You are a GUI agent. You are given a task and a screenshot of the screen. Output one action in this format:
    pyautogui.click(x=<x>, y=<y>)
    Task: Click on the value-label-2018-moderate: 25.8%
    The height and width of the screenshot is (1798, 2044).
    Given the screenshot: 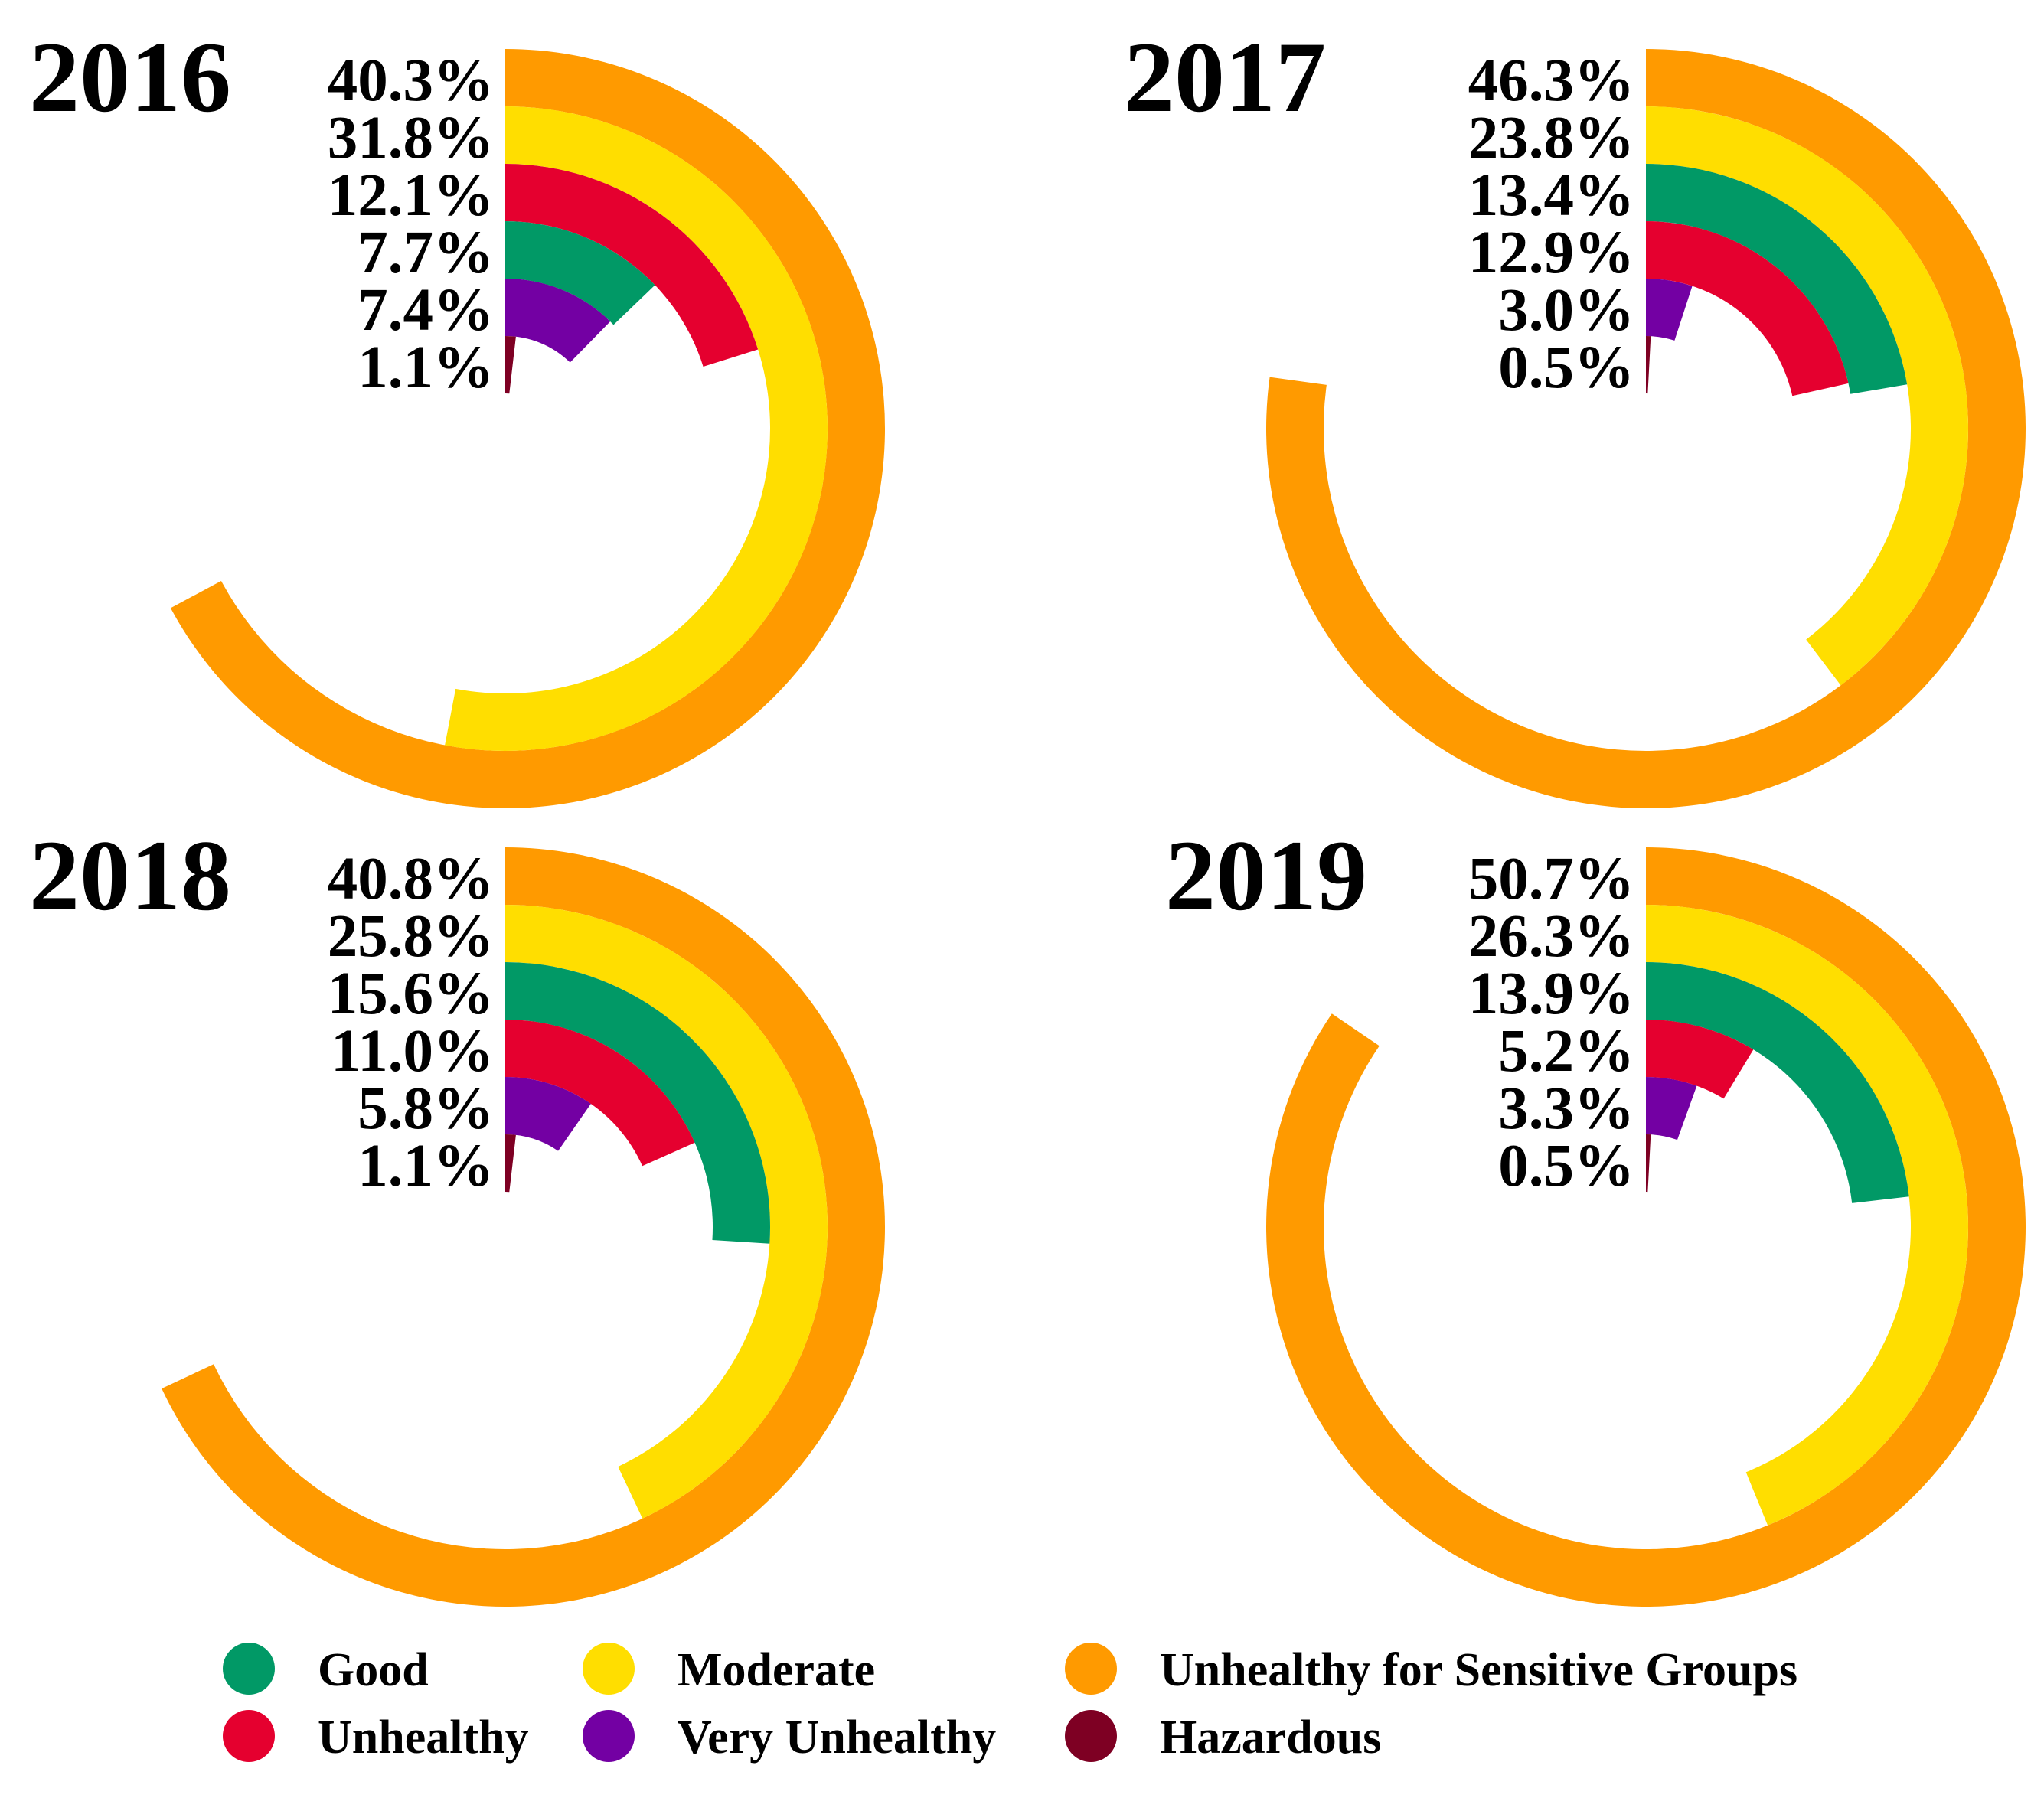 What is the action you would take?
    pyautogui.click(x=411, y=936)
    